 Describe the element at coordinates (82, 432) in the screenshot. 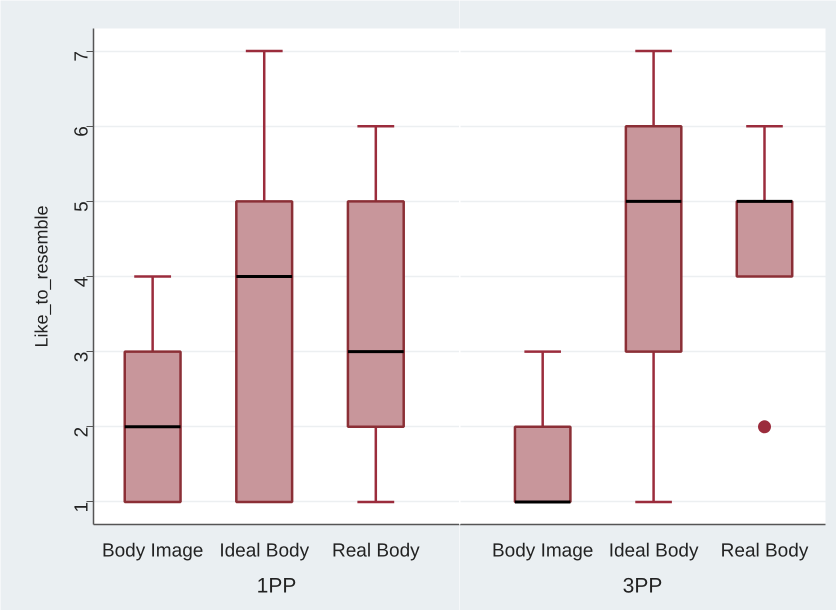

I see `y-tick-label: 2` at that location.